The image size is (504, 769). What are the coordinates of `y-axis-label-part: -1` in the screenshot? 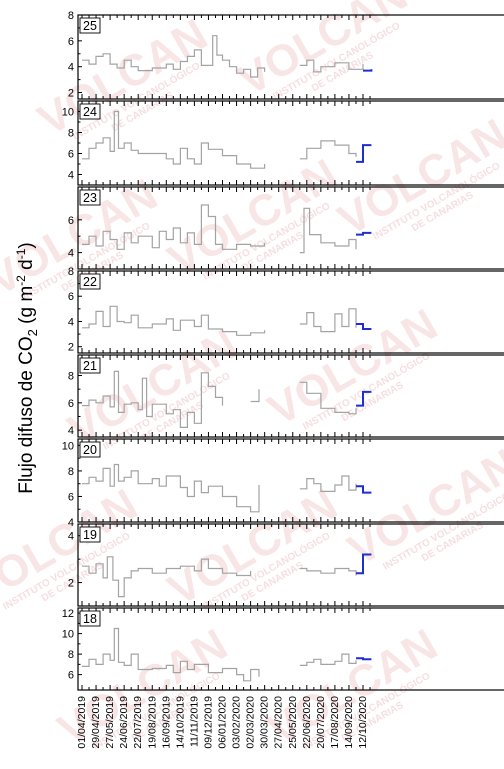 It's located at (21, 253).